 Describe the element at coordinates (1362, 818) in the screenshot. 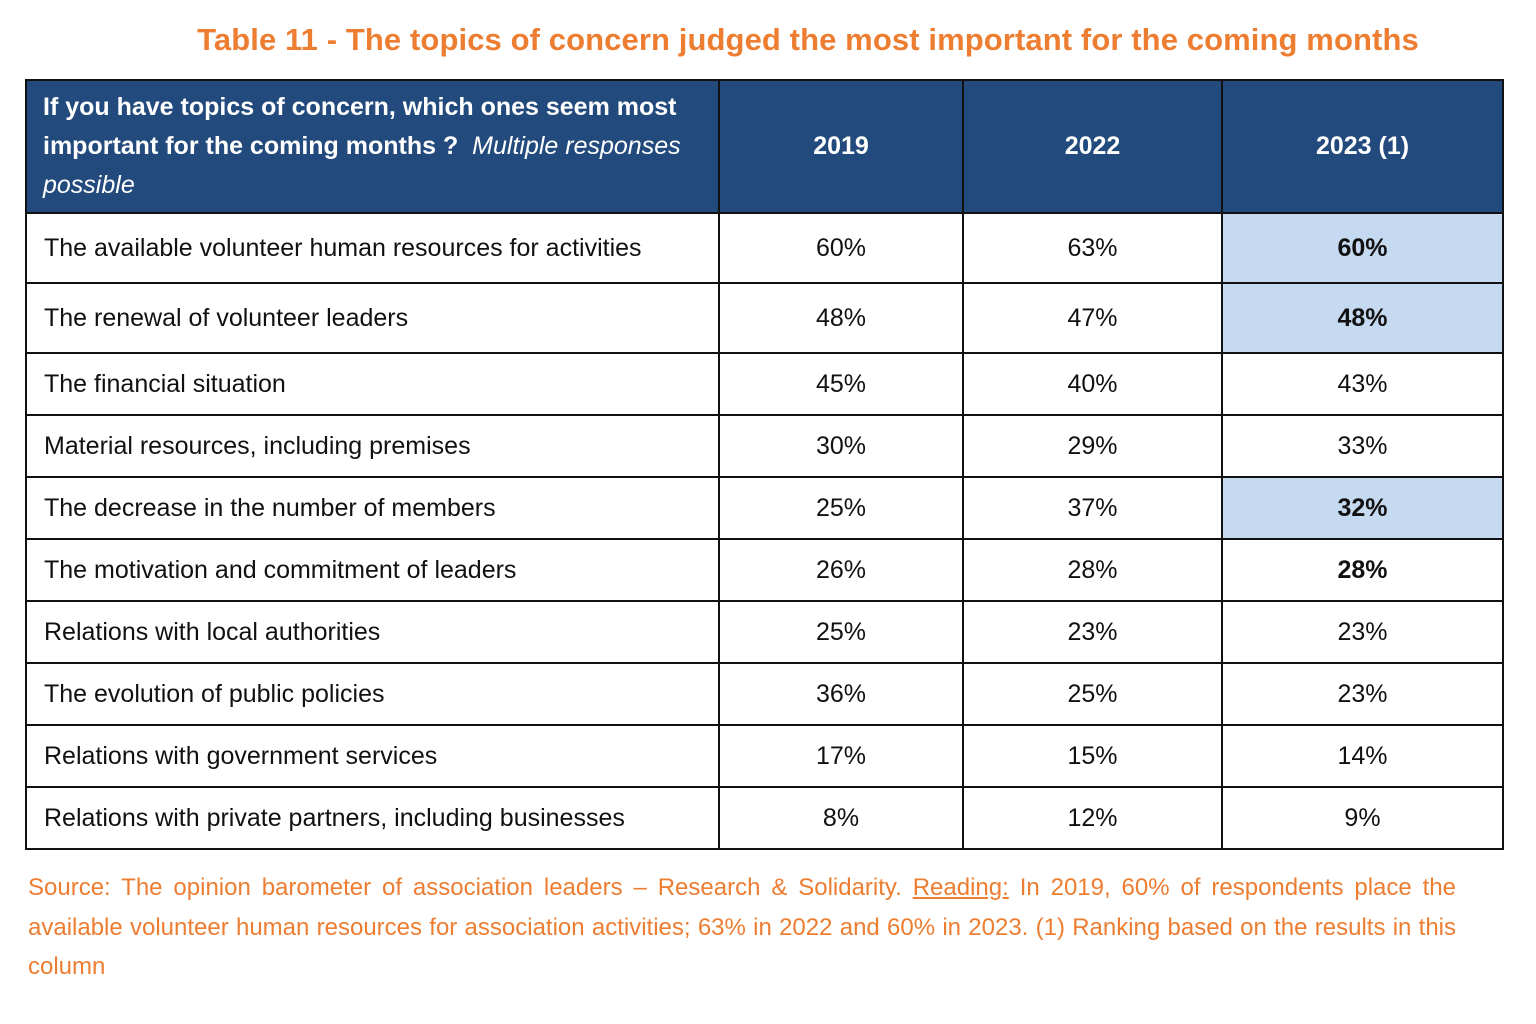

I see `cell-2023: 9%` at that location.